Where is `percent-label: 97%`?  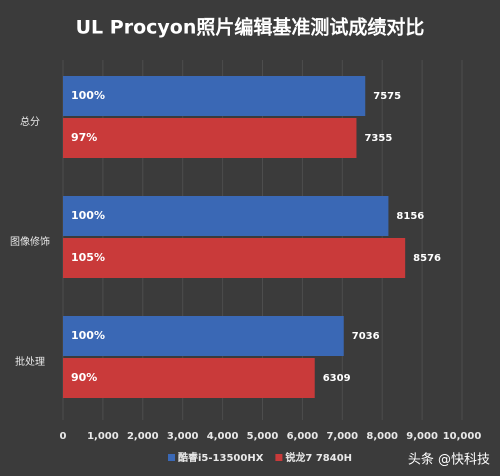
percent-label: 97% is located at coordinates (84, 137).